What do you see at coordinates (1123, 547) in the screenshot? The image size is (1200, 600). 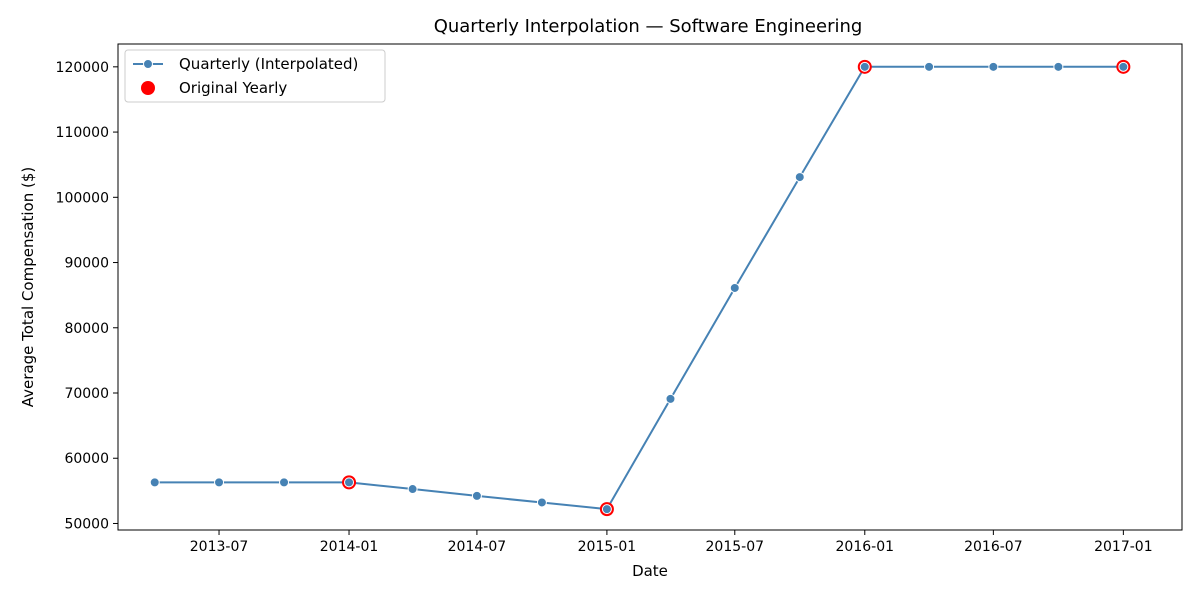 I see `x-tick-label: 2017-01` at bounding box center [1123, 547].